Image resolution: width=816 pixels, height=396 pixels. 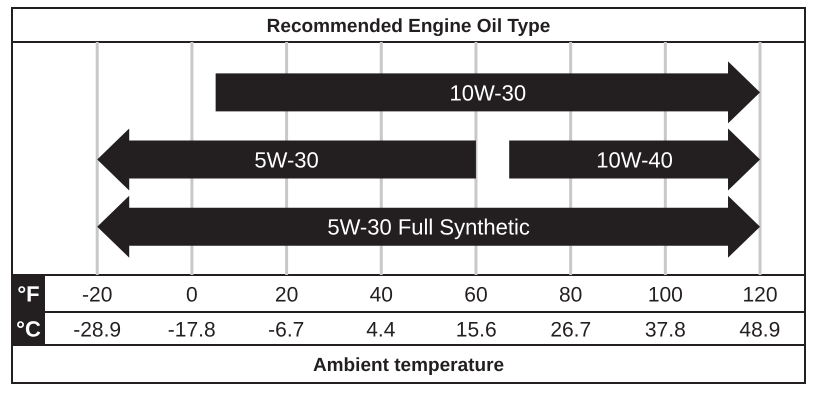 What do you see at coordinates (759, 330) in the screenshot?
I see `x2-tick-label: 48.9` at bounding box center [759, 330].